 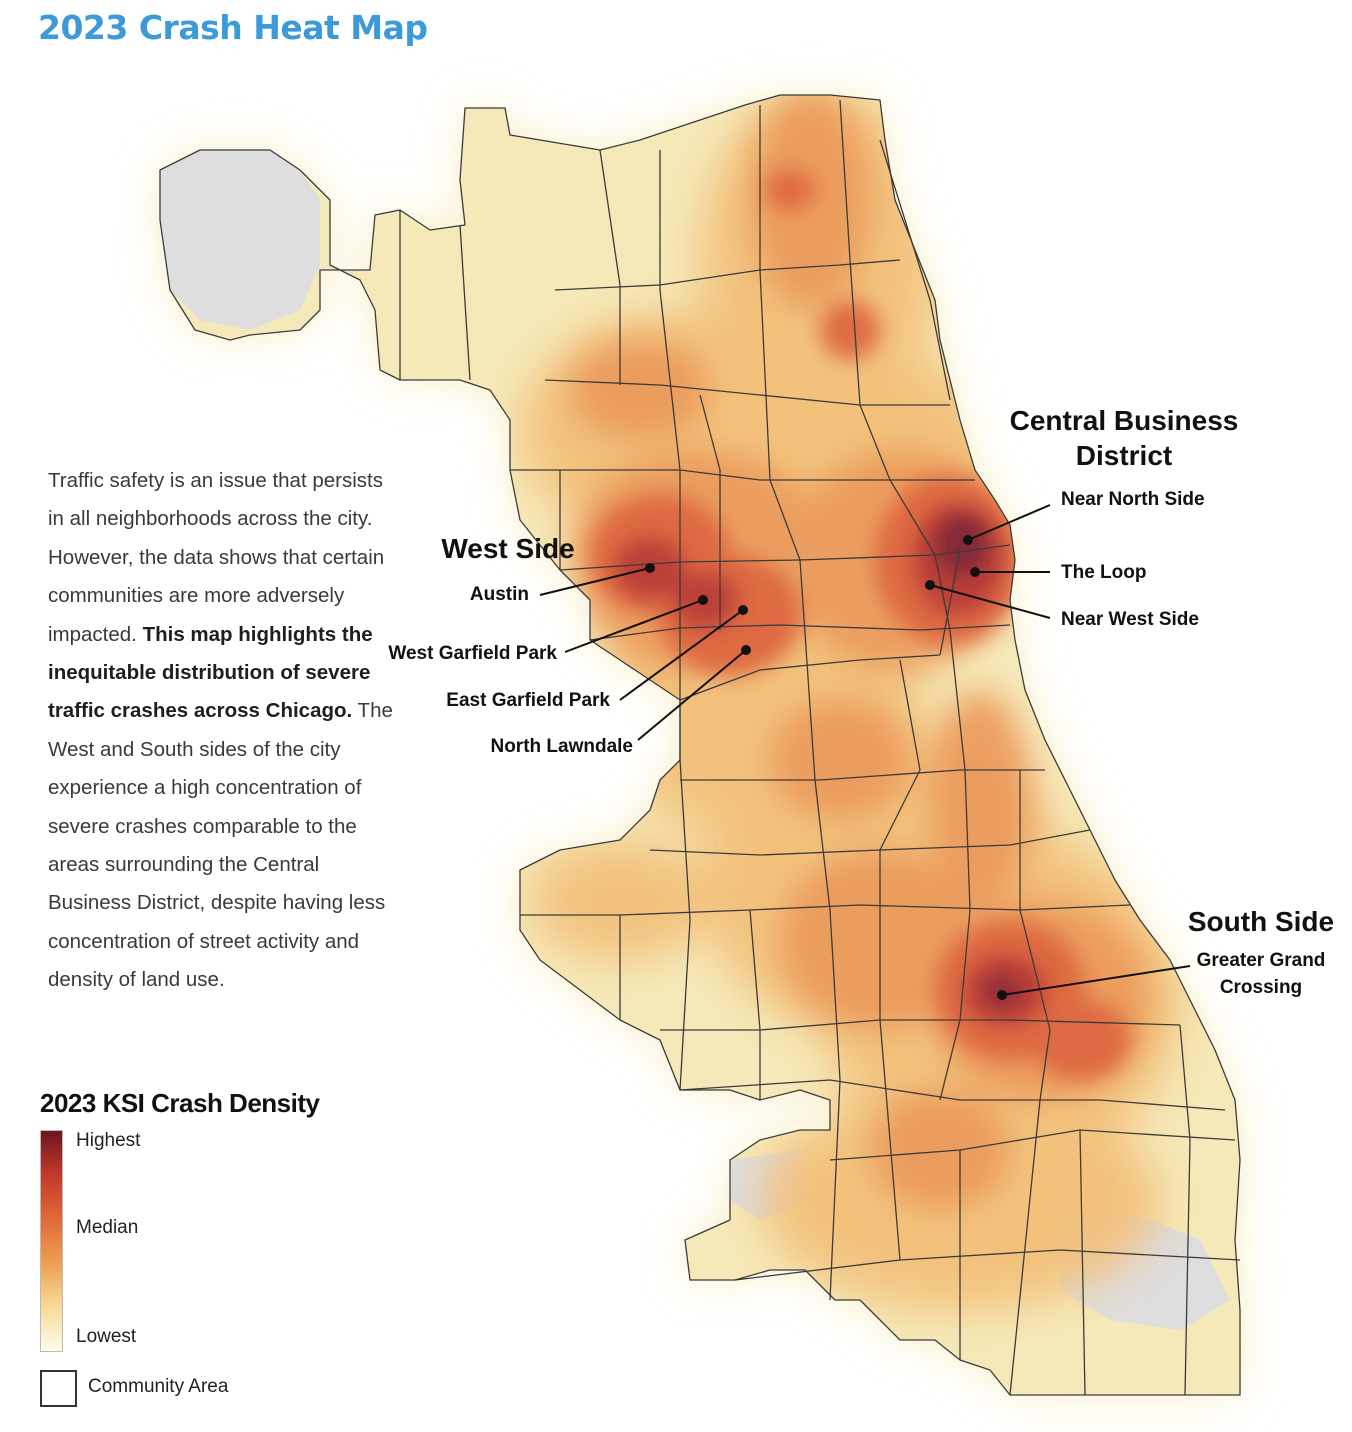 What do you see at coordinates (507, 548) in the screenshot?
I see `region-label-west-side: West Side` at bounding box center [507, 548].